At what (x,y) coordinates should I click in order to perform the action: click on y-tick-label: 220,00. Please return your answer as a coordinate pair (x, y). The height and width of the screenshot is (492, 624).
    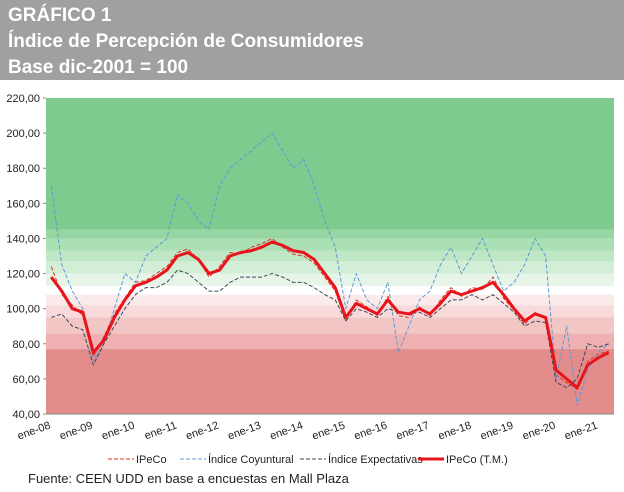
    Looking at the image, I should click on (23, 99).